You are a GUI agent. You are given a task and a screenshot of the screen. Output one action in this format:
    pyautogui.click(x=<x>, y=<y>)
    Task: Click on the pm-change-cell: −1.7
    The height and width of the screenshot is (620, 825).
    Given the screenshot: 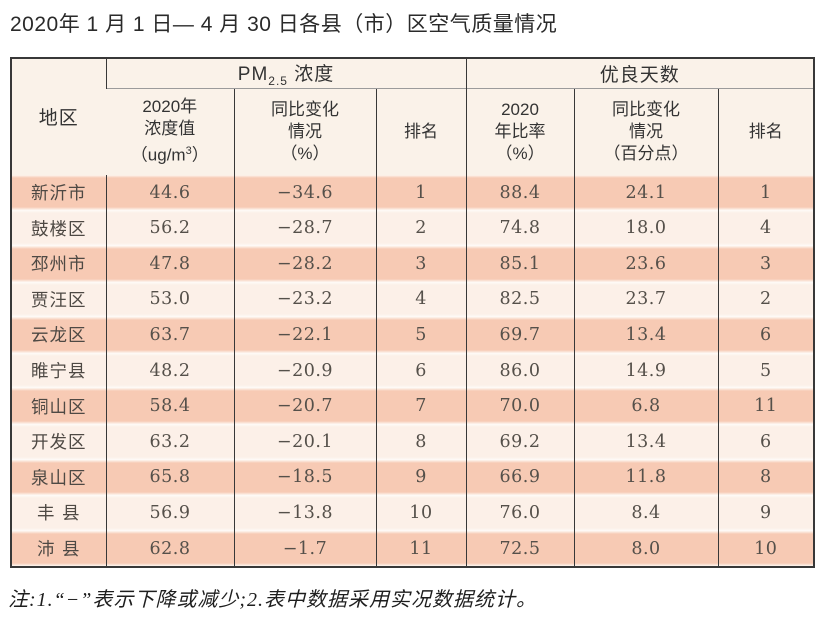 What is the action you would take?
    pyautogui.click(x=304, y=549)
    